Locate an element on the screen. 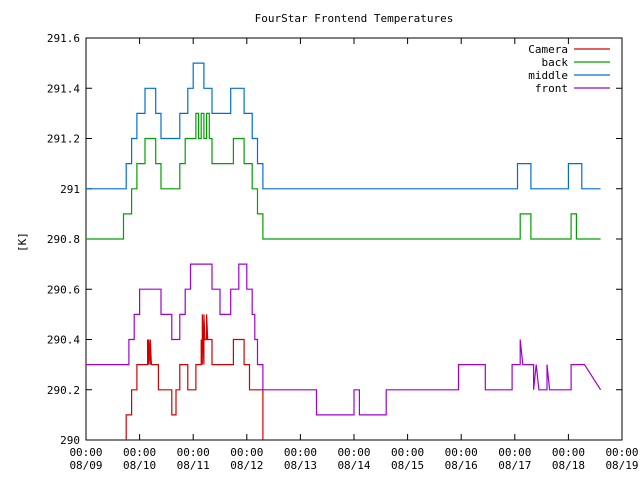 The height and width of the screenshot is (480, 640). y-tick-label: 291.4 is located at coordinates (63, 88).